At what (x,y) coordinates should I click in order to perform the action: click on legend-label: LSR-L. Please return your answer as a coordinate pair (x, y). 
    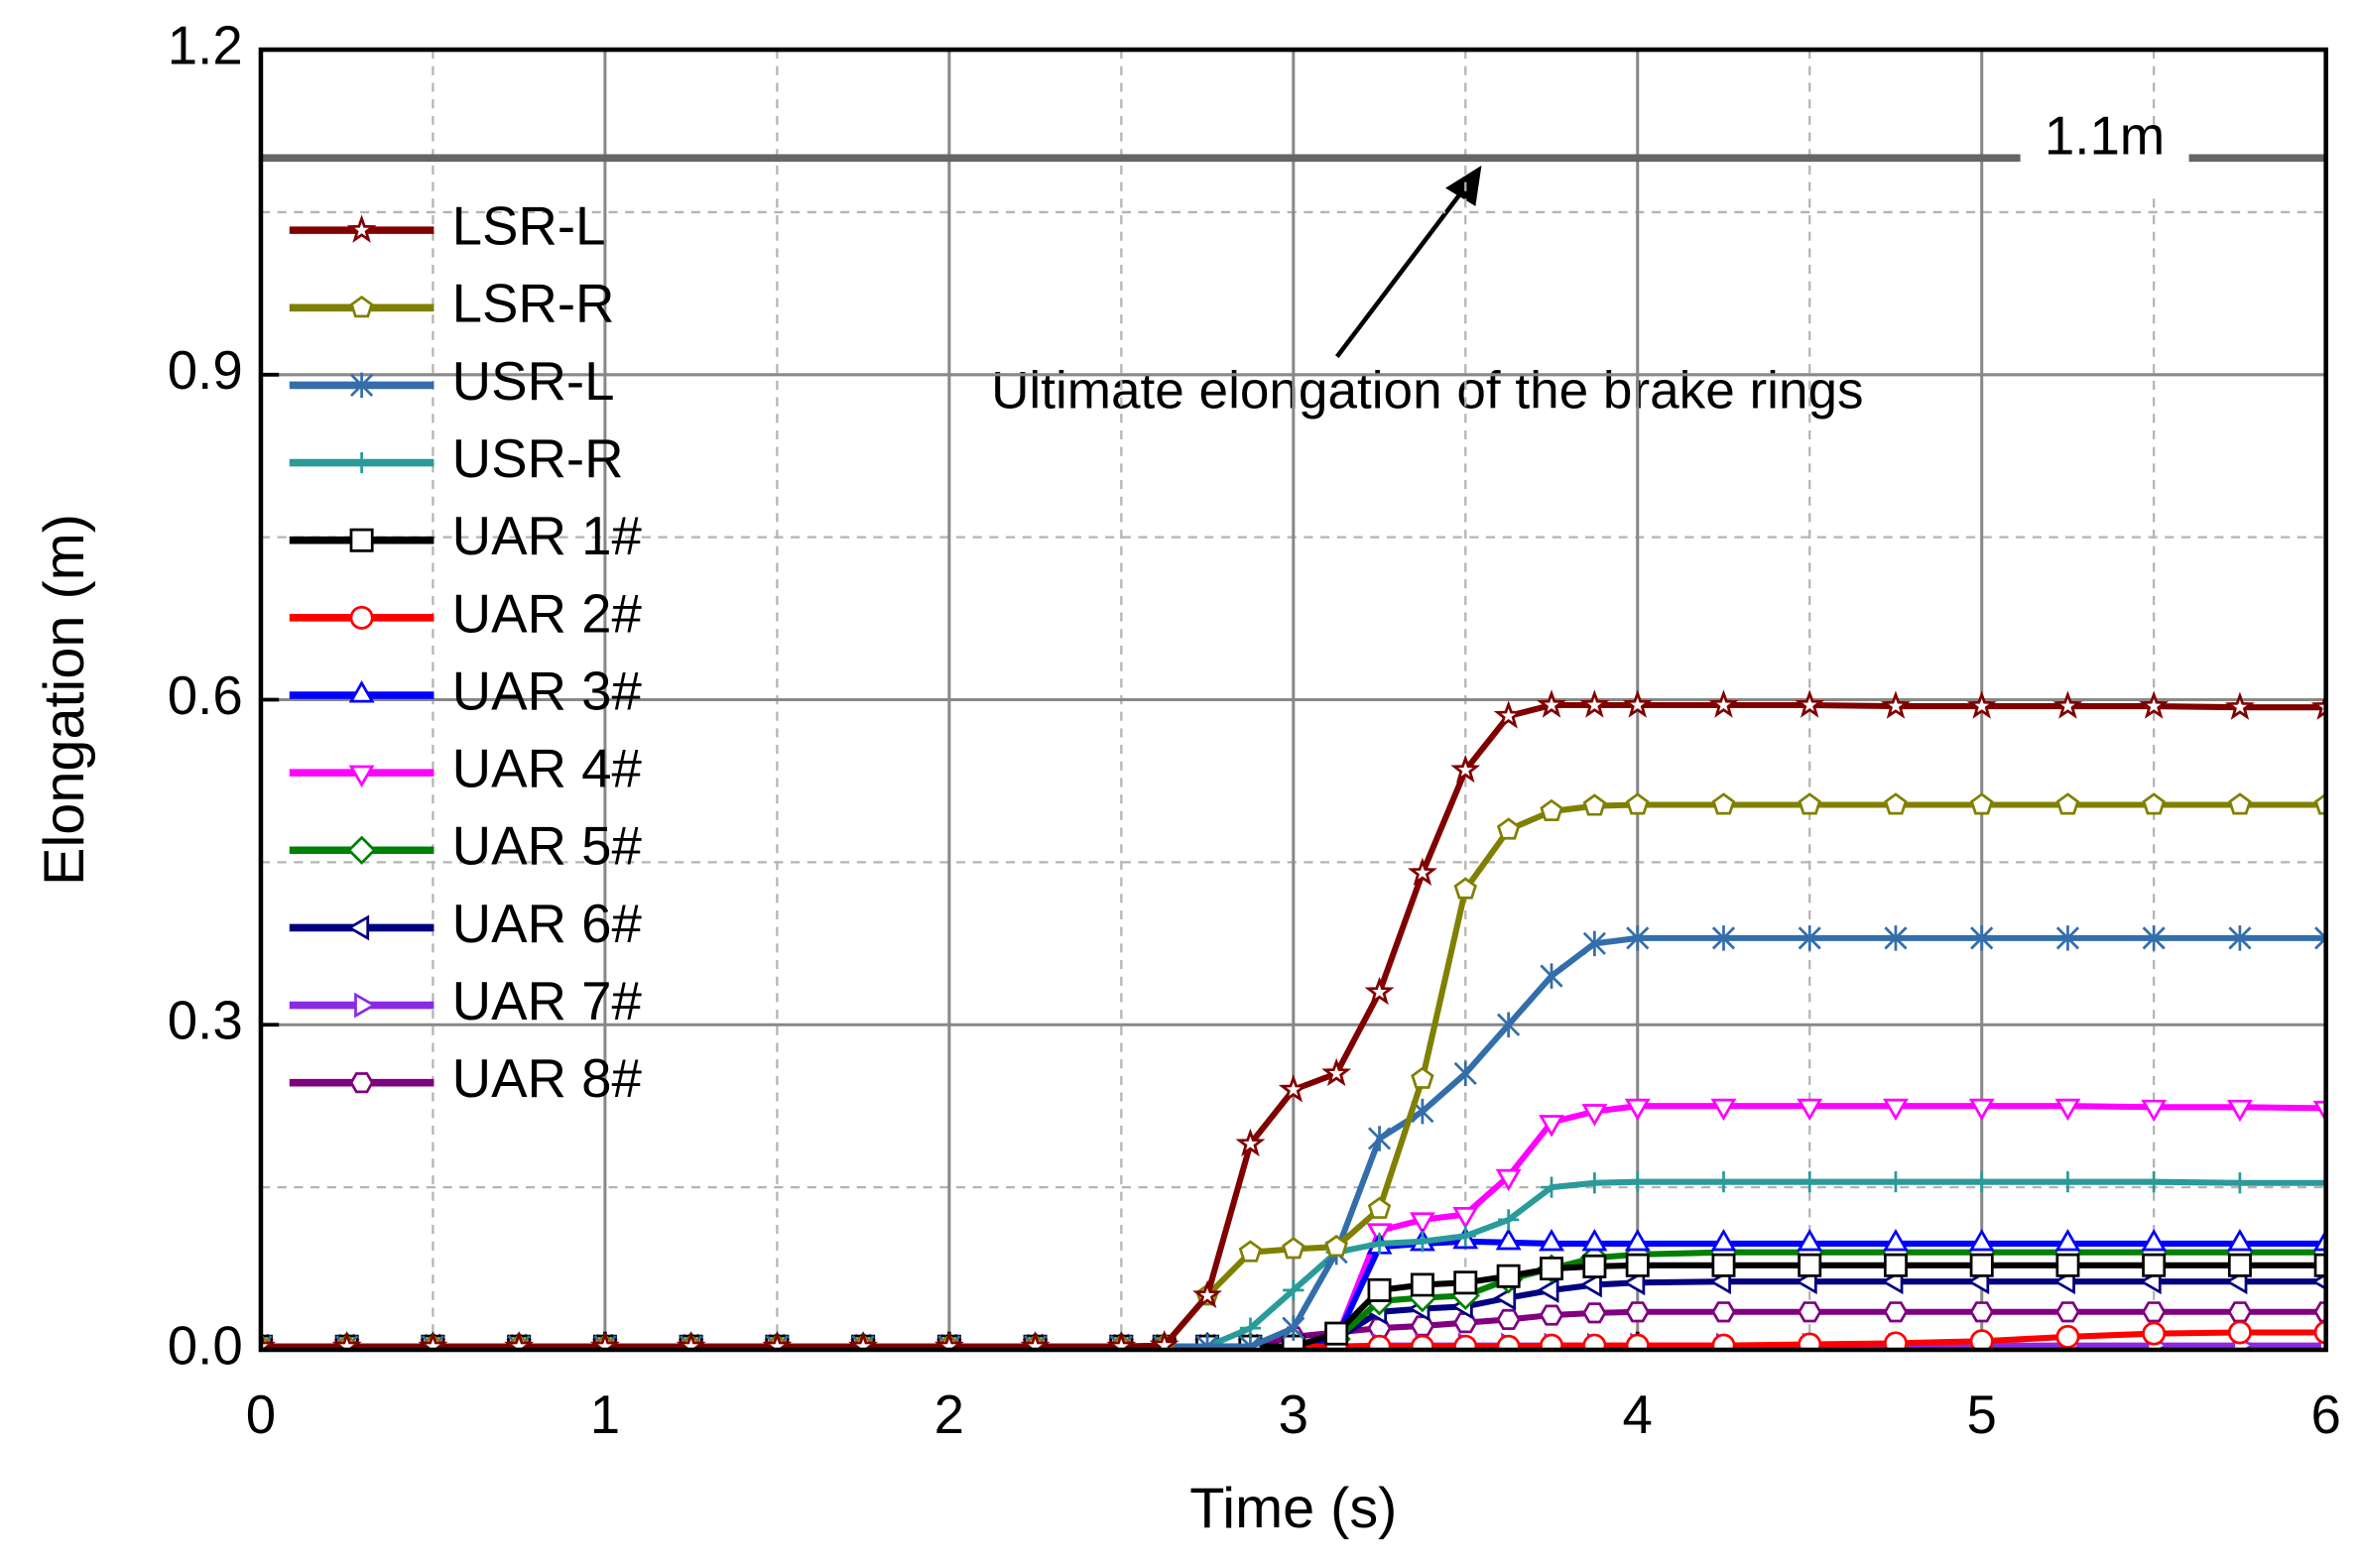
    Looking at the image, I should click on (529, 226).